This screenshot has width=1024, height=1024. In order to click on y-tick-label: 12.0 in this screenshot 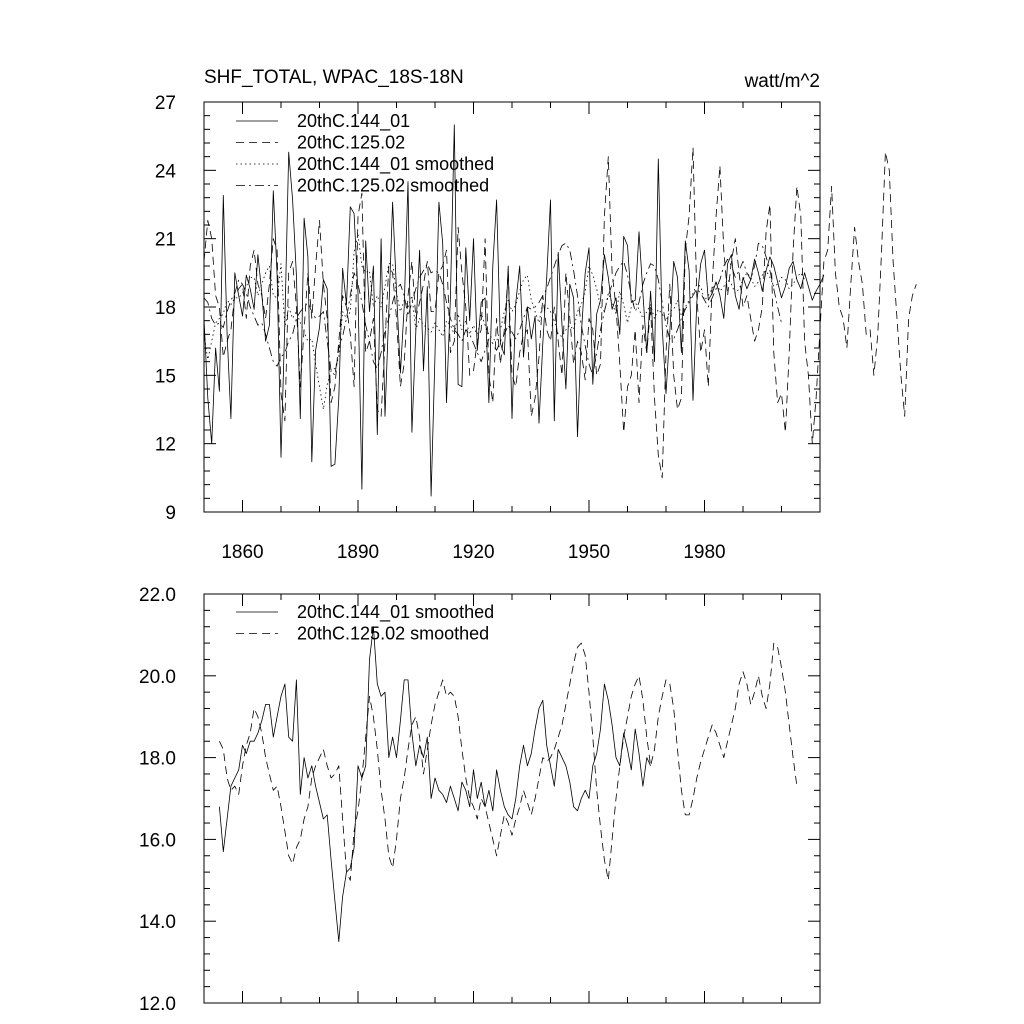, I will do `click(157, 1004)`.